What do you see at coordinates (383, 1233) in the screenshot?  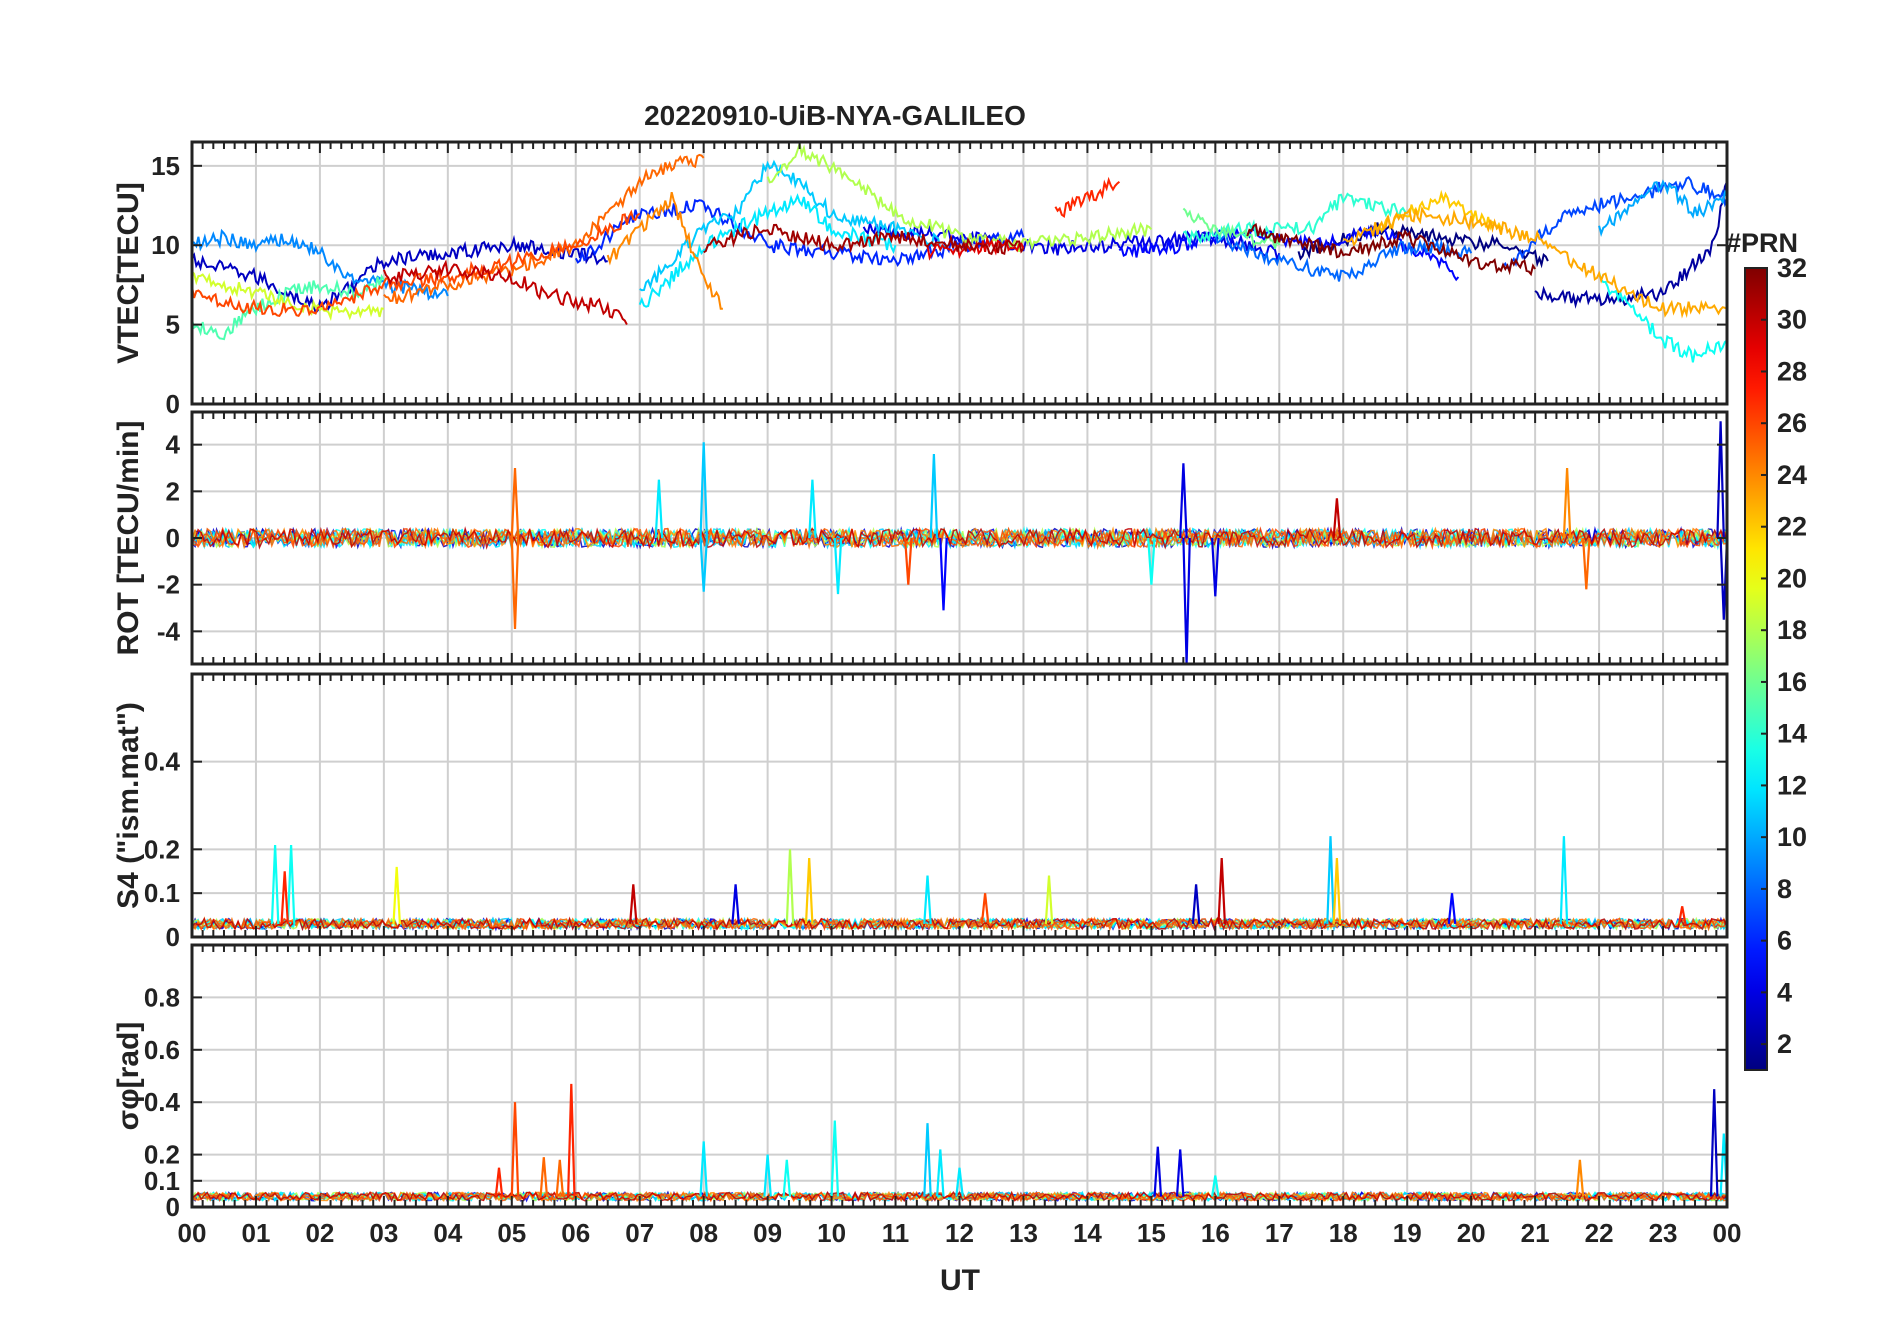 I see `x-tick-label: 03` at bounding box center [383, 1233].